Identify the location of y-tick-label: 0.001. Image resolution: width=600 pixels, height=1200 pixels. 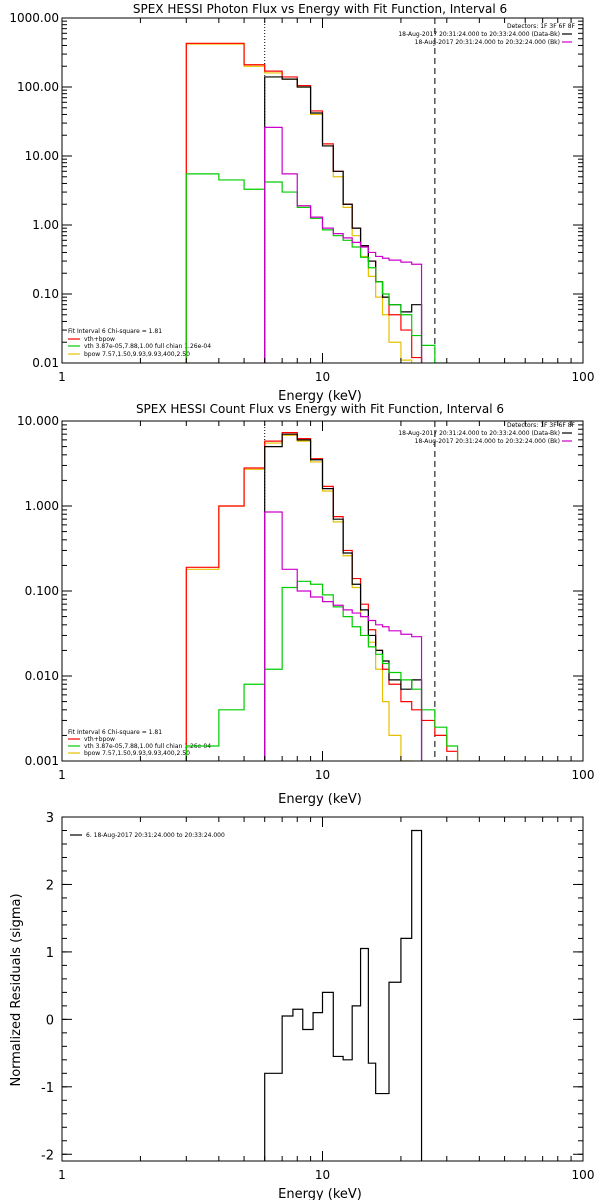
(42, 761).